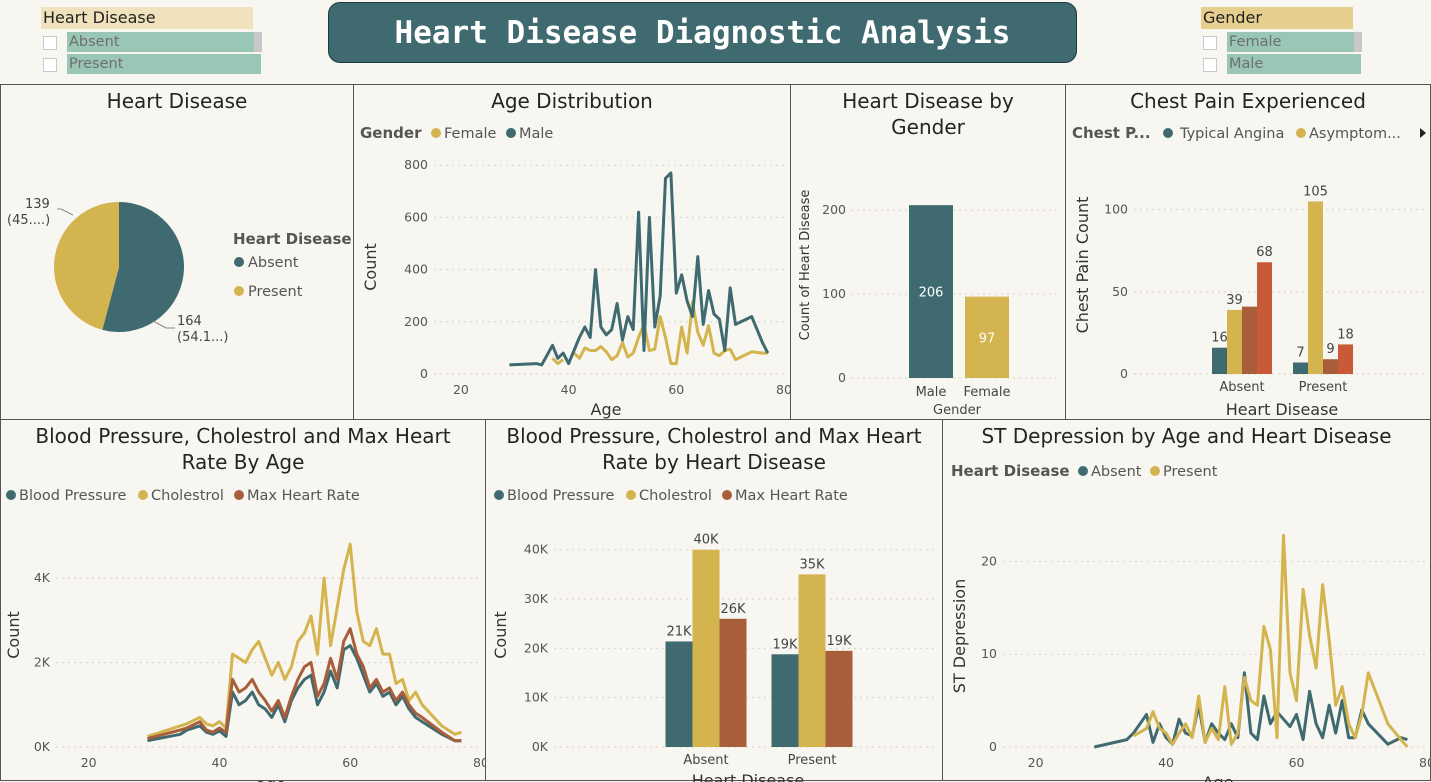 This screenshot has height=782, width=1431. What do you see at coordinates (153, 42) in the screenshot?
I see `slicer-item-absent: Absent` at bounding box center [153, 42].